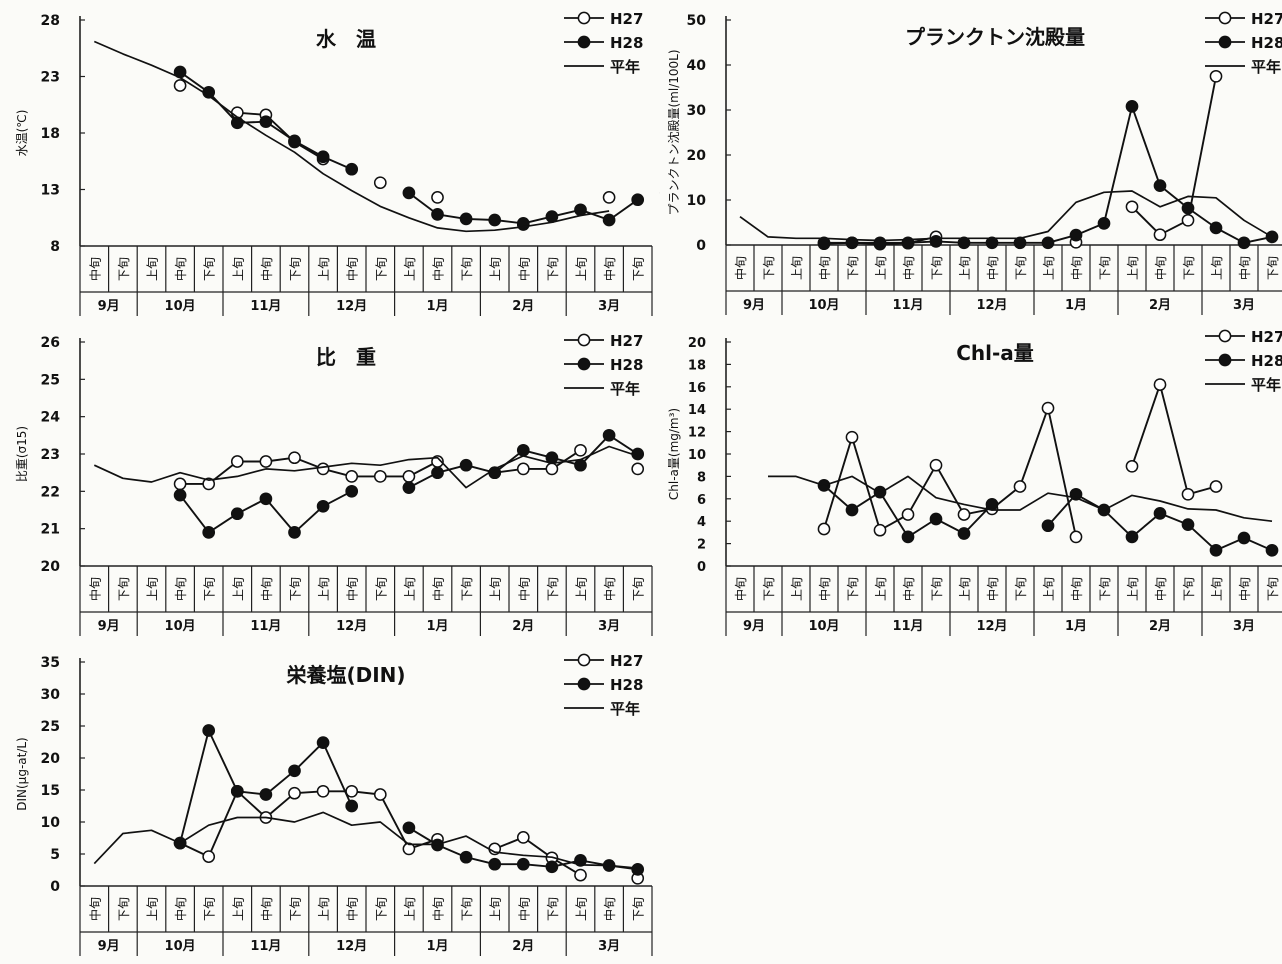 This screenshot has width=1282, height=964. I want to click on chart-title: Chl-a量, so click(995, 353).